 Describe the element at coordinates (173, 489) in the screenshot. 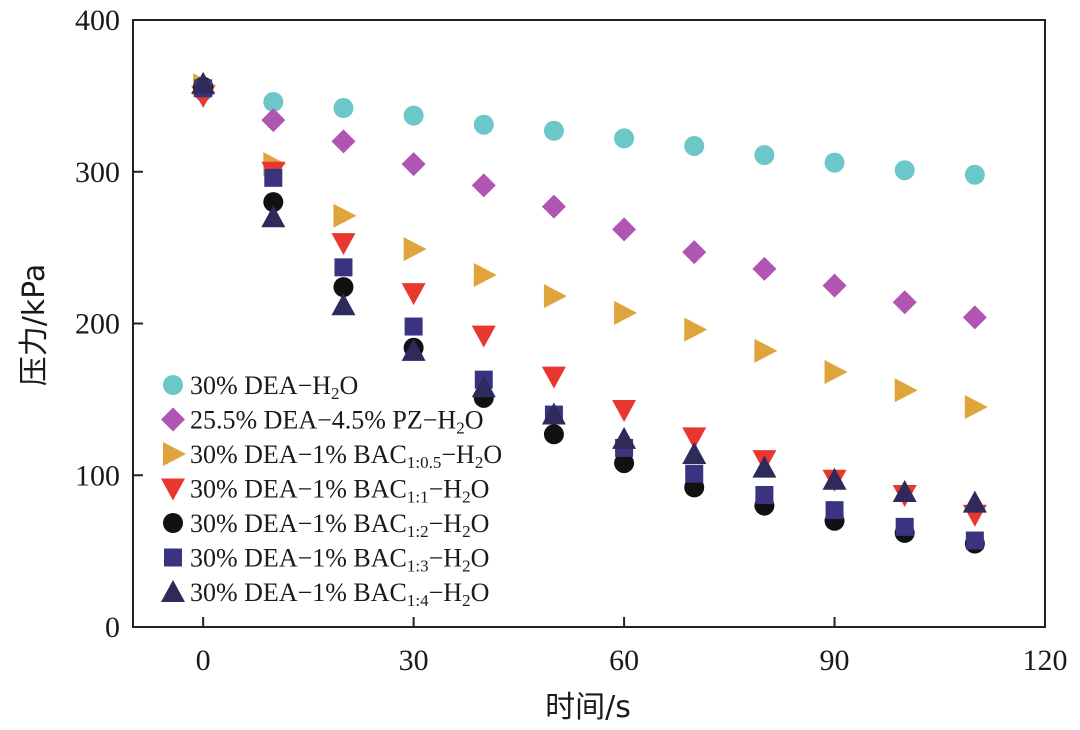

I see `legend-marker-bac1` at that location.